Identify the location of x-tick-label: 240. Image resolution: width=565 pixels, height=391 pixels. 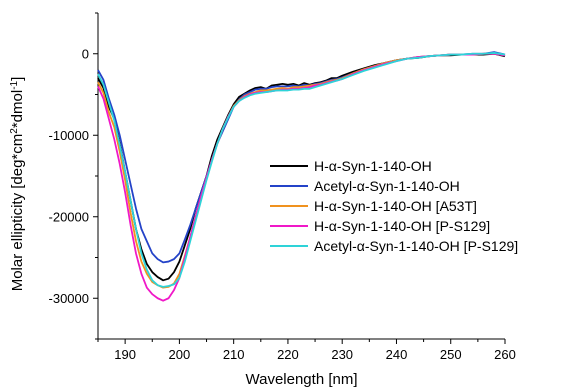
(397, 354).